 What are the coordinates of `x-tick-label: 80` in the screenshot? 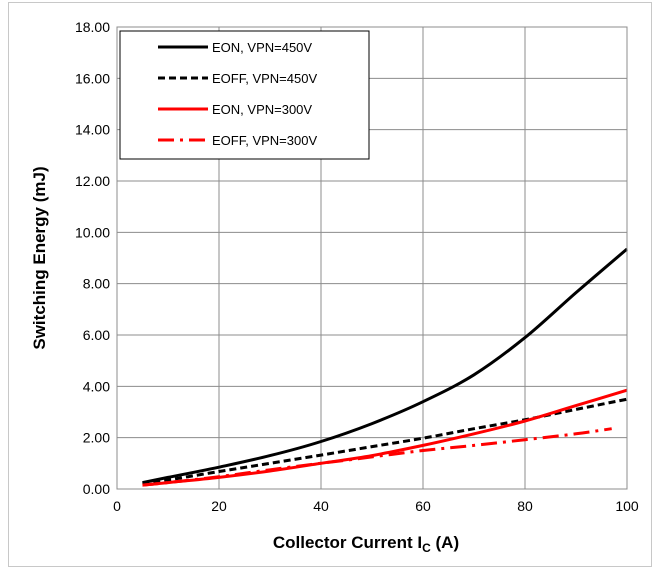 It's located at (525, 506).